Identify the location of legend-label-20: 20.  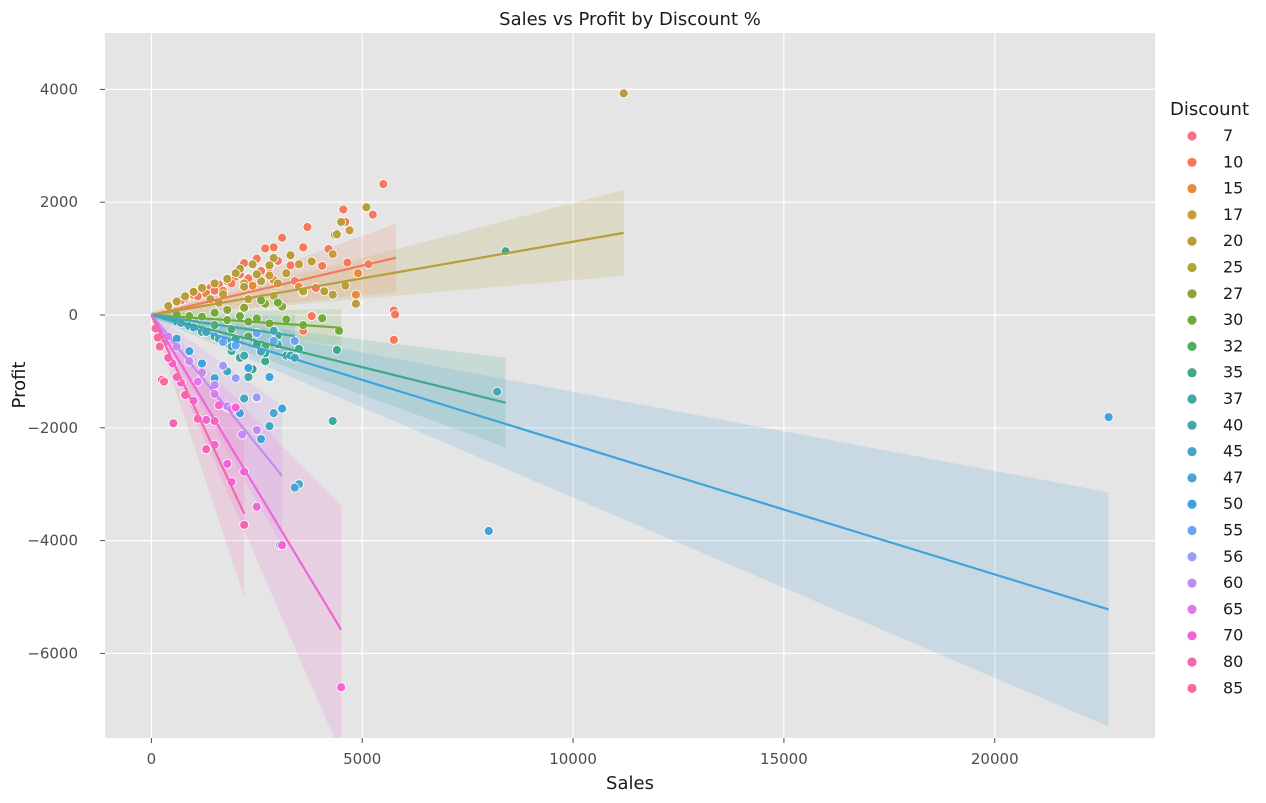
(1233, 240).